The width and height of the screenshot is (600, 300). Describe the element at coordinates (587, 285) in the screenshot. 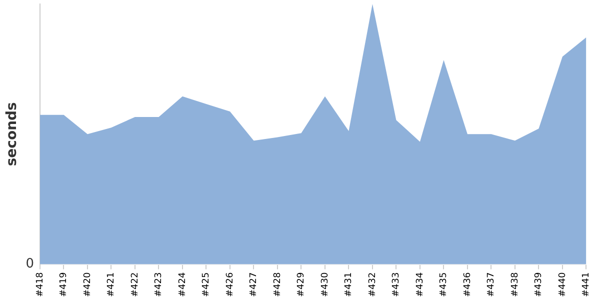

I see `x-tick-label: #441` at that location.